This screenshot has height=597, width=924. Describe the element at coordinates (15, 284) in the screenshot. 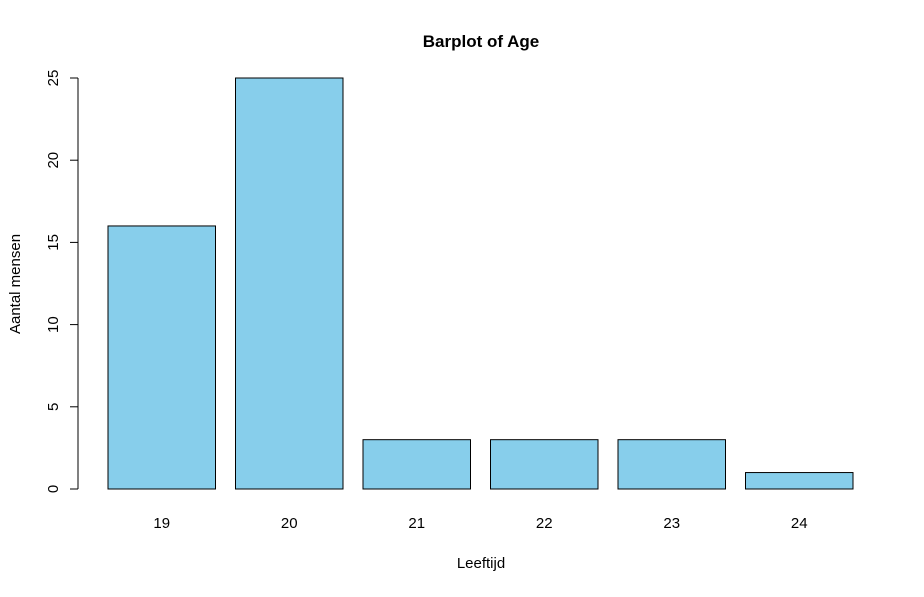

I see `y-axis-label: Aantal mensen` at that location.